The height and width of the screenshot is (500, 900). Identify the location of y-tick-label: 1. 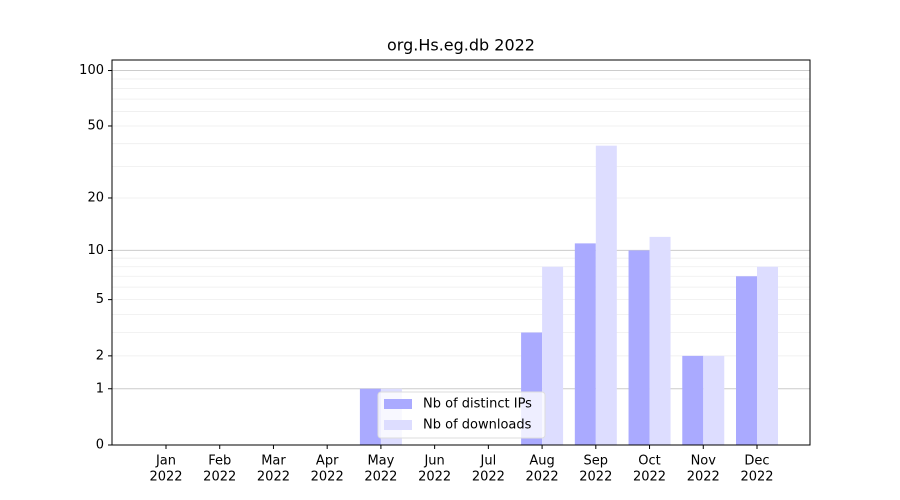
(100, 388).